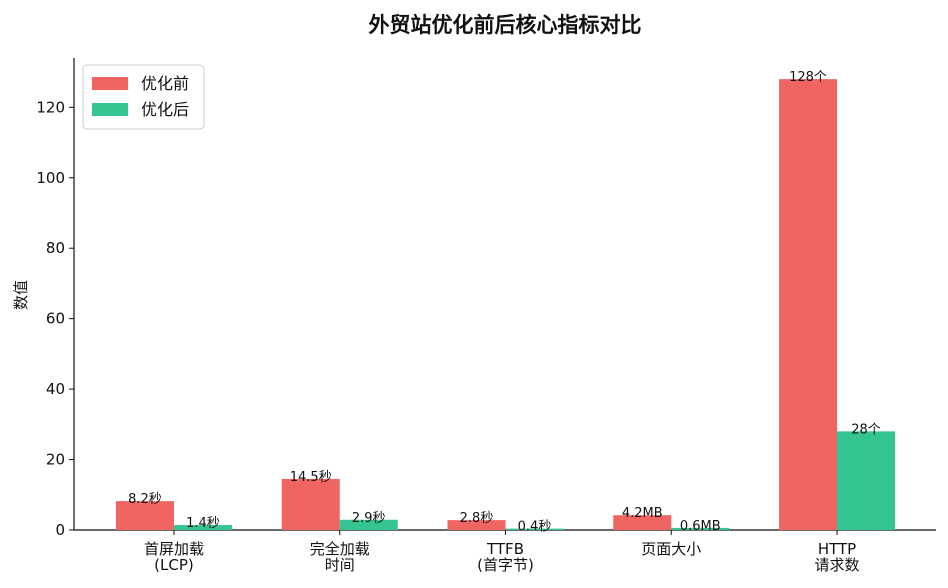  I want to click on data-label: 2.9秒, so click(369, 518).